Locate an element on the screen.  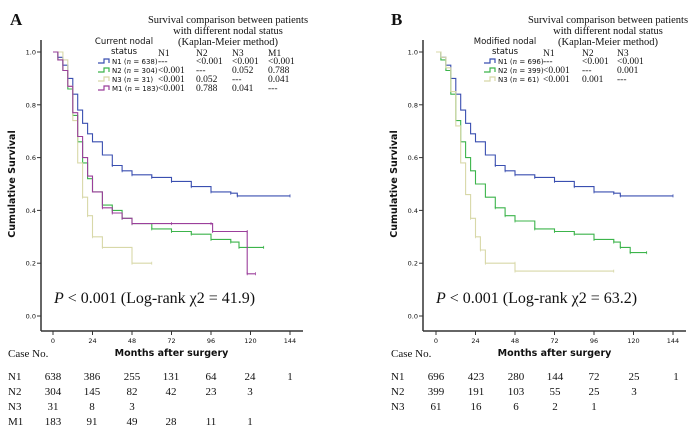
risk-table-row: N3 31 8 3 is located at coordinates (71, 407).